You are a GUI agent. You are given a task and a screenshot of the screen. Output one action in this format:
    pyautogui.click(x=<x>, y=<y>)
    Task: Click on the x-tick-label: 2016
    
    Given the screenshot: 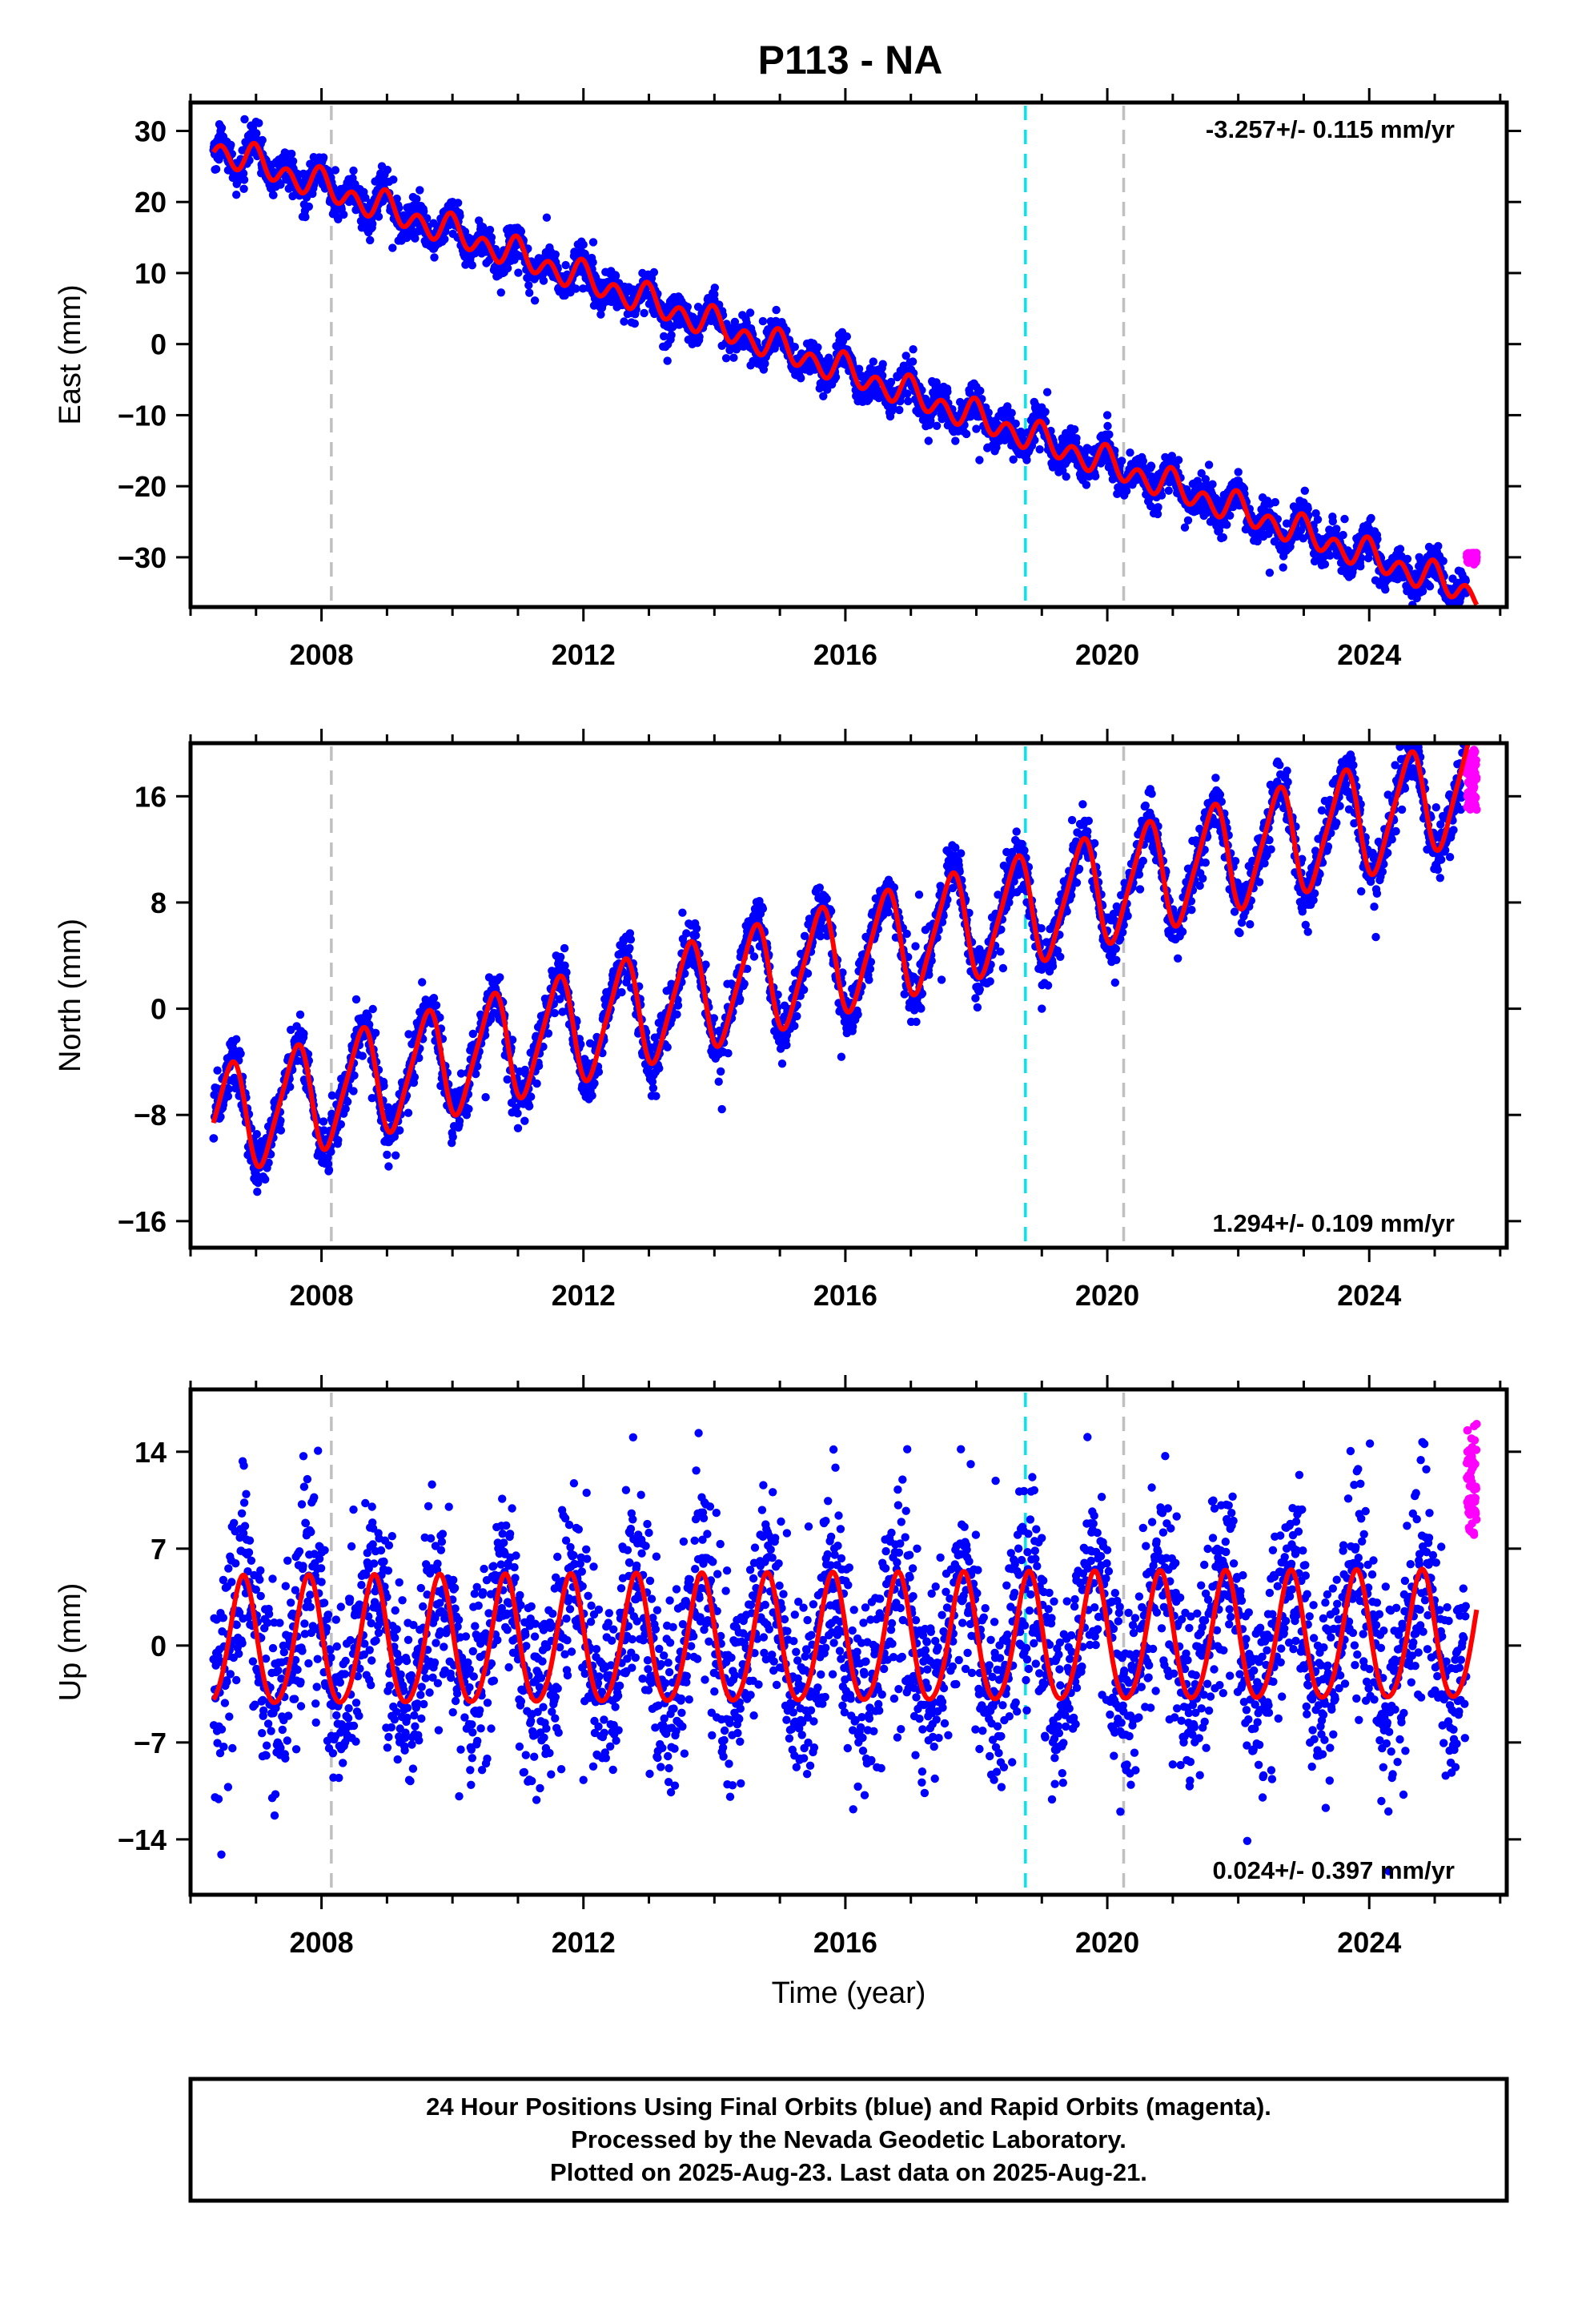 What is the action you would take?
    pyautogui.click(x=845, y=654)
    